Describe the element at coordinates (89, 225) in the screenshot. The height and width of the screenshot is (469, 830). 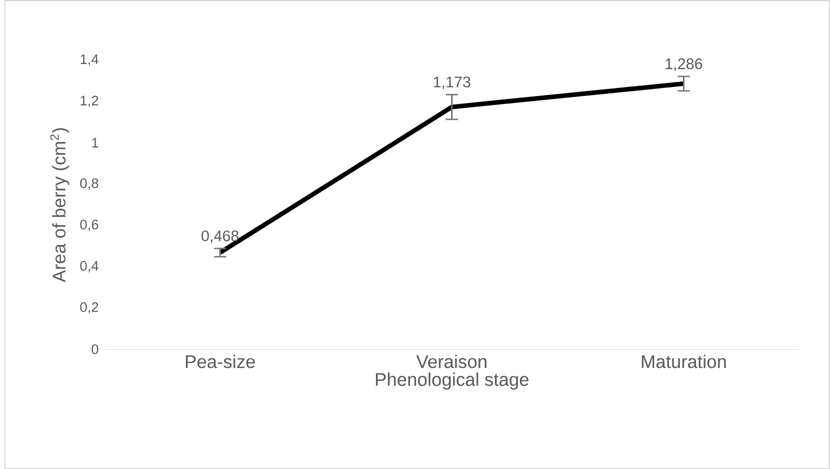
I see `y-tick-label: 0,6` at that location.